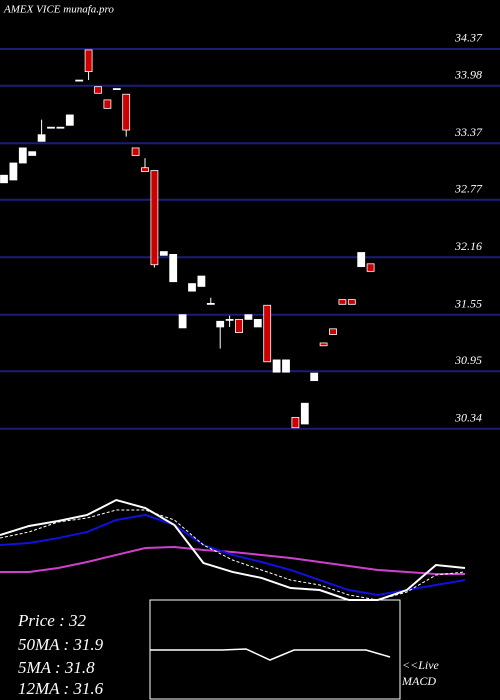 Image resolution: width=500 pixels, height=700 pixels. I want to click on y-tick-label: 33.98, so click(468, 74).